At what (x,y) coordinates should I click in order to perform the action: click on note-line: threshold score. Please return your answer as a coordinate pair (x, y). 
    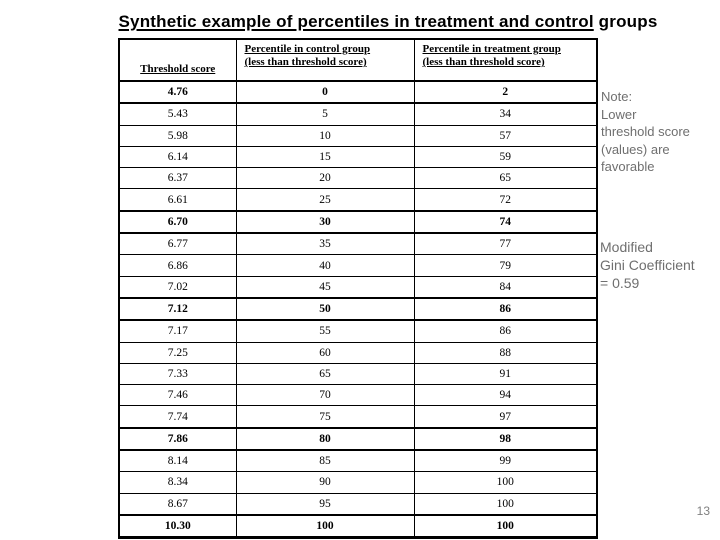
    Looking at the image, I should click on (645, 131).